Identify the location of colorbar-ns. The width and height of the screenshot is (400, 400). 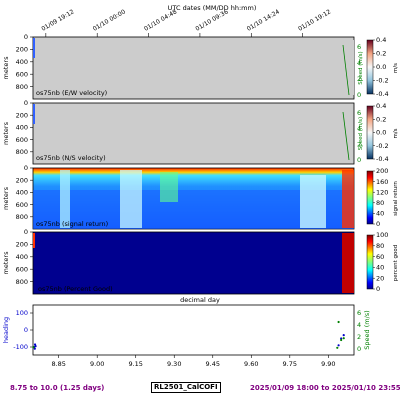
(370, 132).